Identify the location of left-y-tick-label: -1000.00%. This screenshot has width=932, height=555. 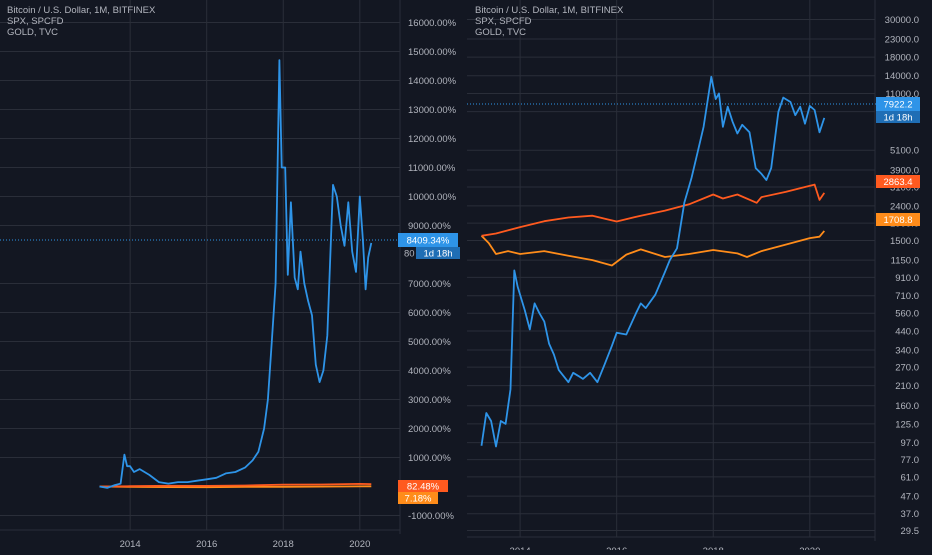
(431, 516).